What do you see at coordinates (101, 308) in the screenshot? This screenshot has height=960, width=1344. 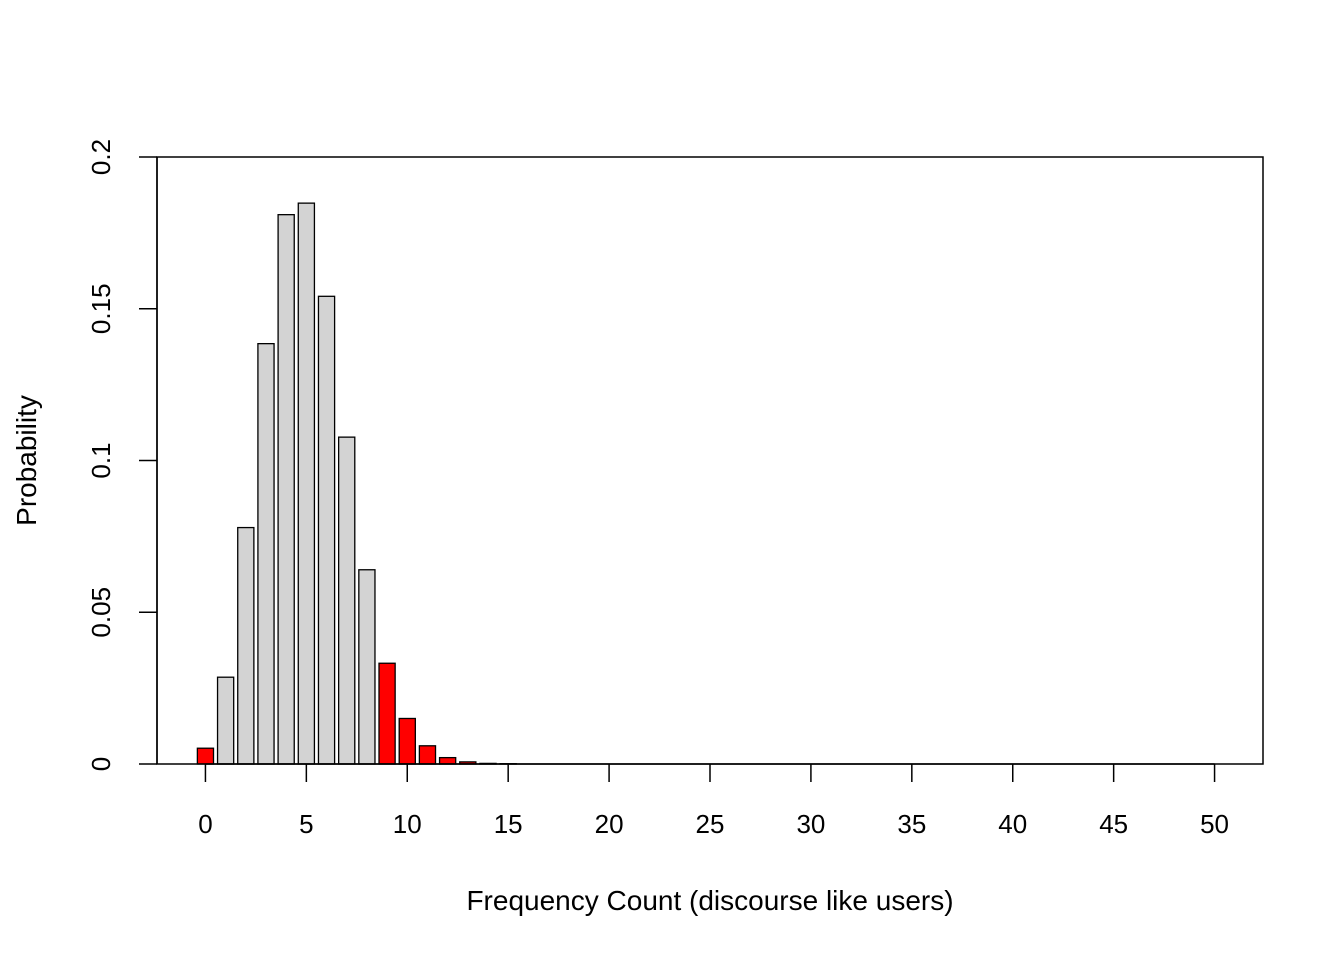 I see `y-tick-label-0.15: 0.15` at bounding box center [101, 308].